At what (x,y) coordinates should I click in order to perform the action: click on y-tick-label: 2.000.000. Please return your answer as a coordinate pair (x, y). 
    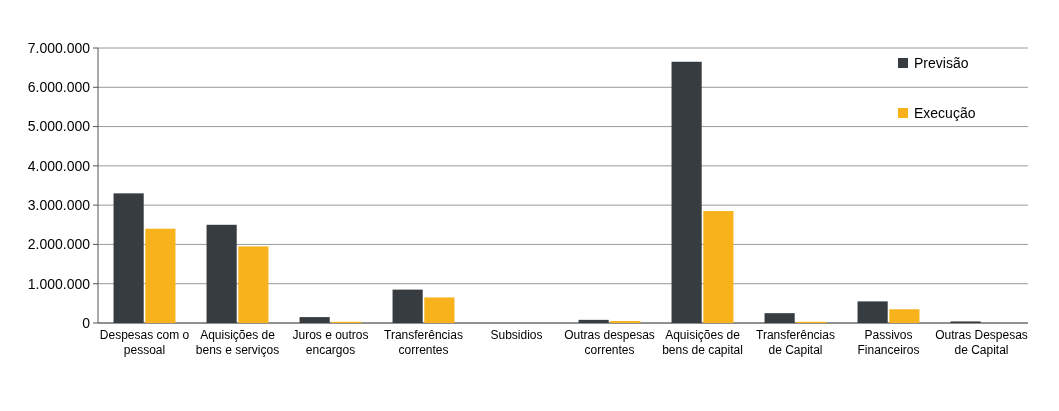
    Looking at the image, I should click on (59, 244).